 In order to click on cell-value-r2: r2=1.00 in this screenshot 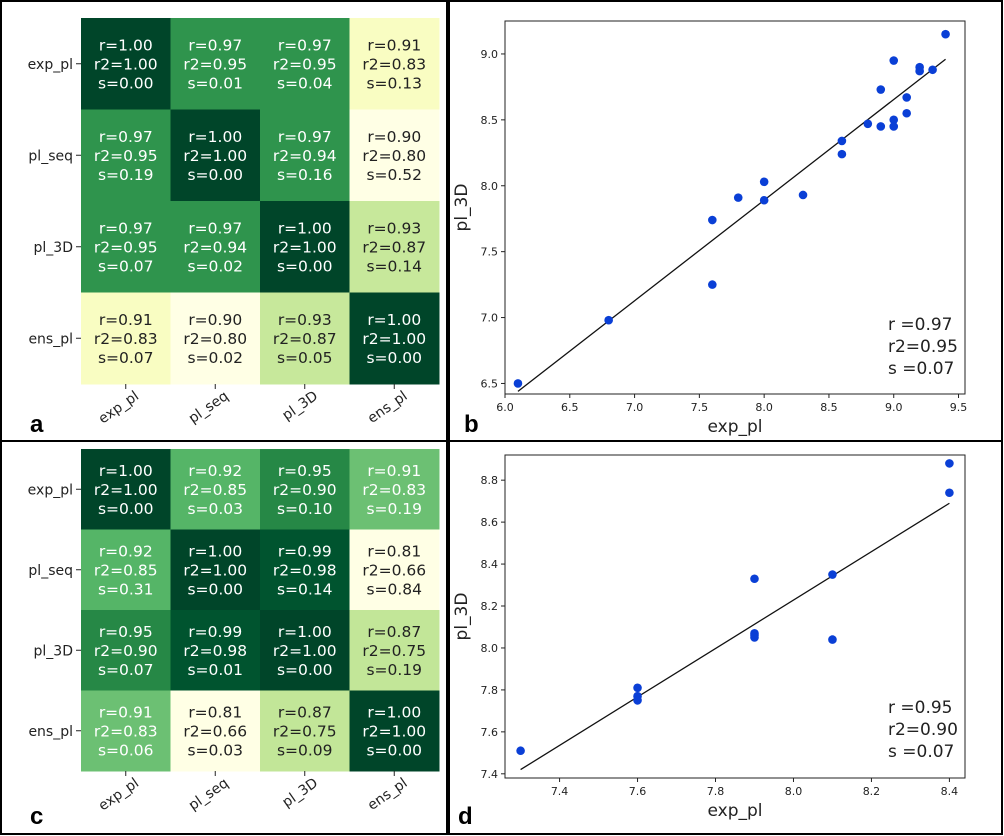, I will do `click(126, 490)`.